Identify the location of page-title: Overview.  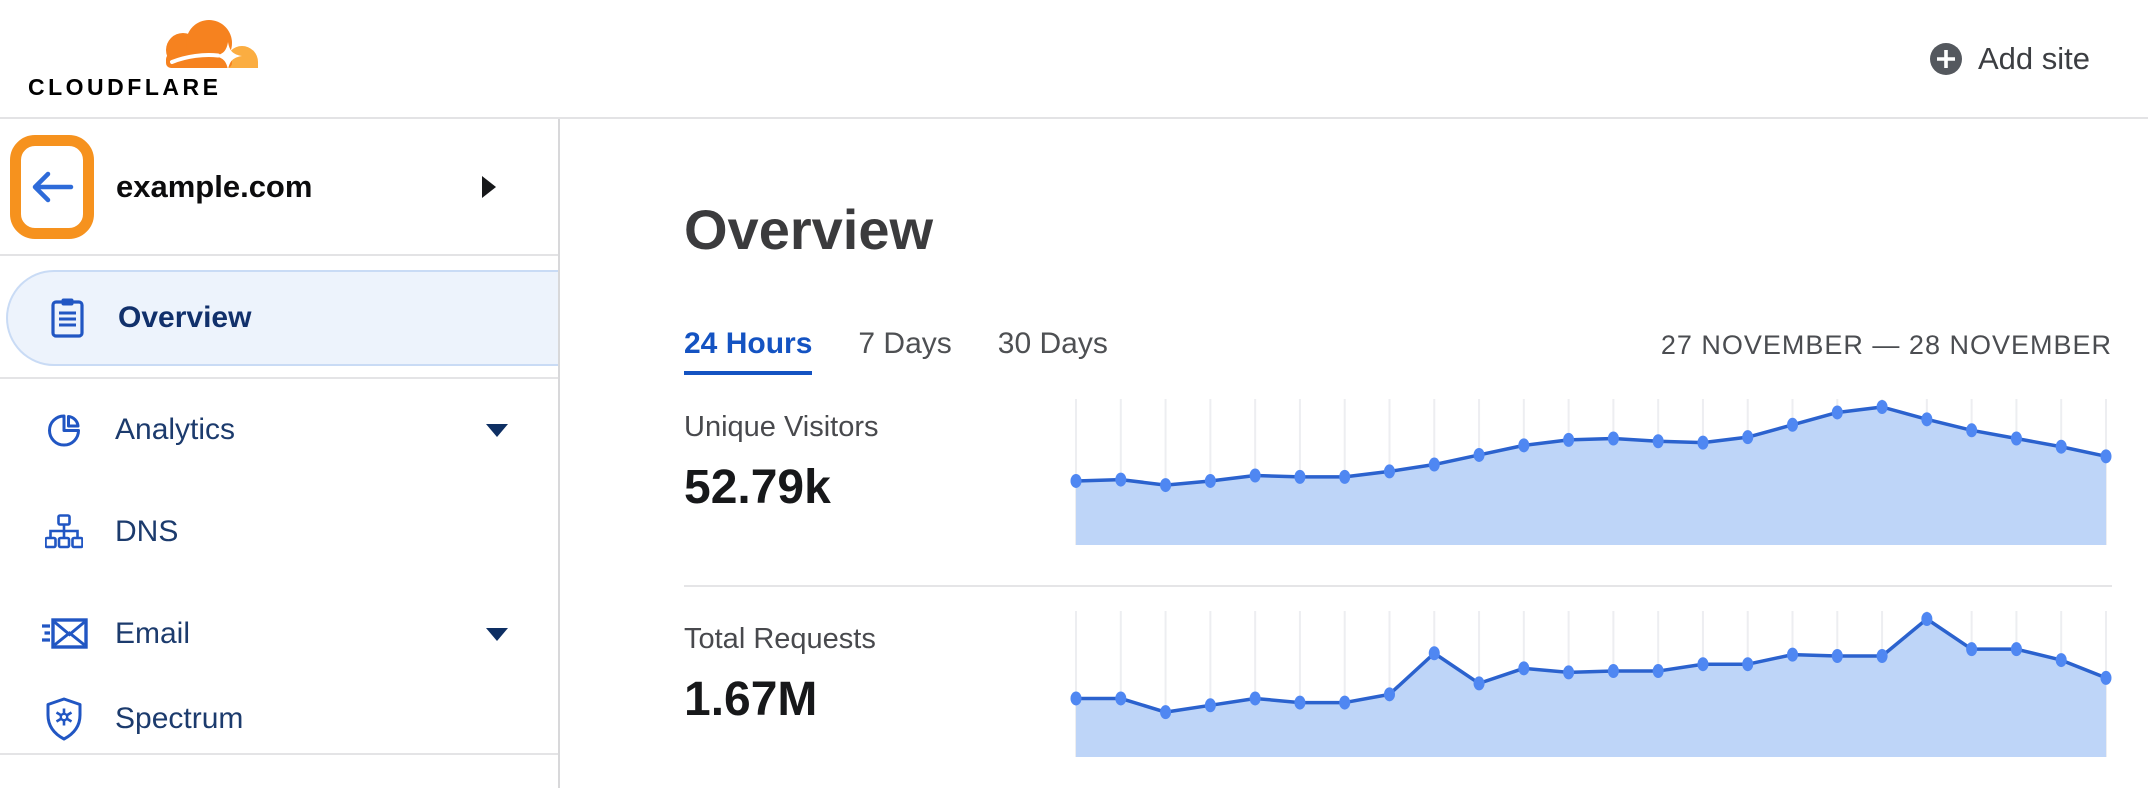
(809, 229).